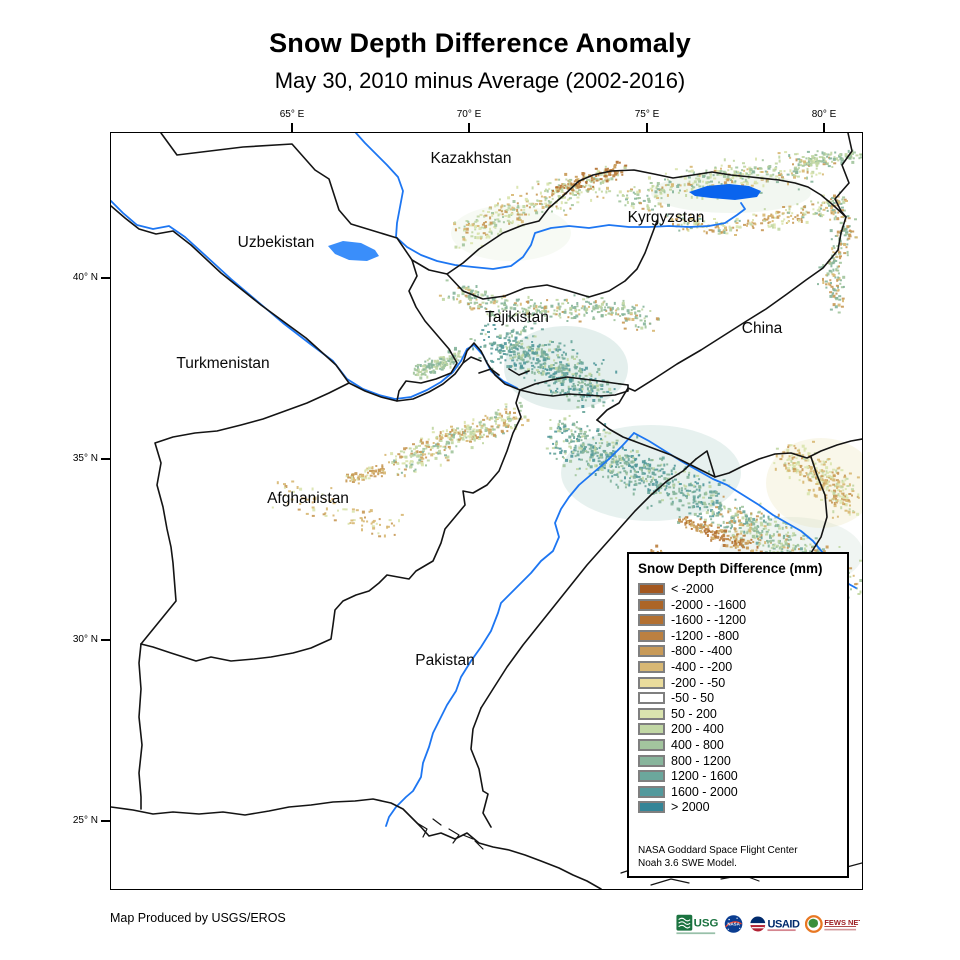 This screenshot has height=960, width=960. What do you see at coordinates (738, 776) in the screenshot?
I see `legend-row: 1200 - 1600` at bounding box center [738, 776].